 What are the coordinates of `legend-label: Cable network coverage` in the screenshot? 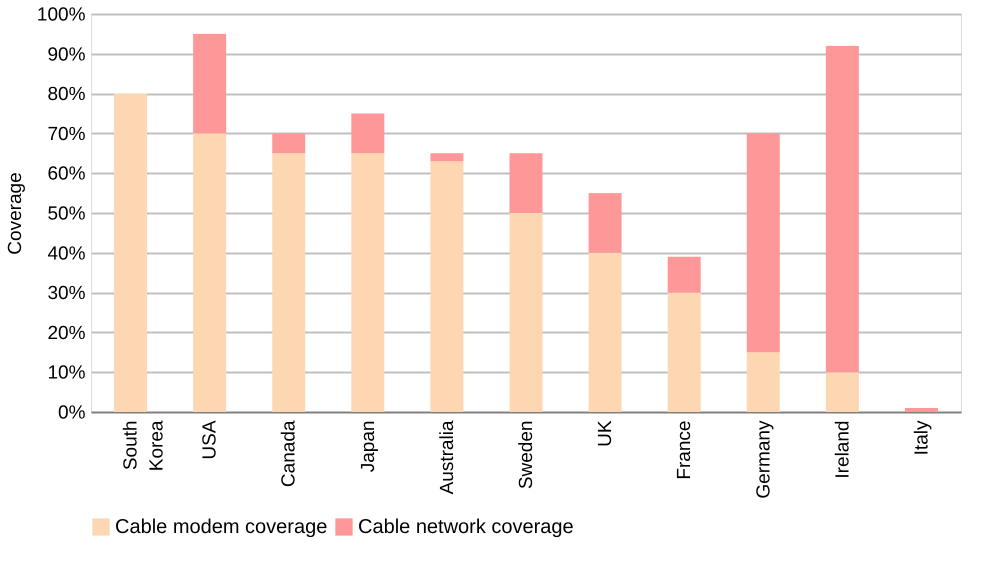 It's located at (466, 527).